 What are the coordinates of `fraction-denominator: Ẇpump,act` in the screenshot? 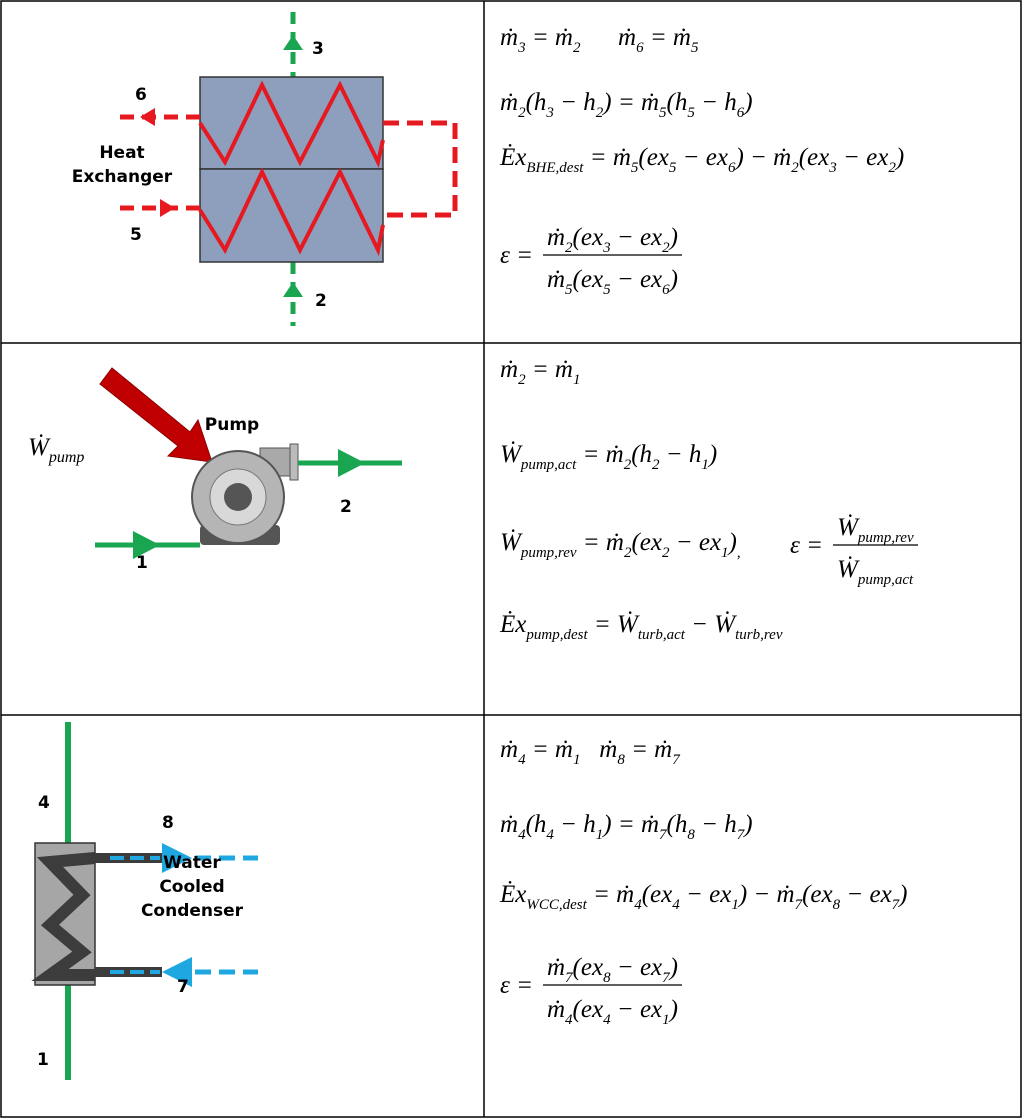 It's located at (875, 571).